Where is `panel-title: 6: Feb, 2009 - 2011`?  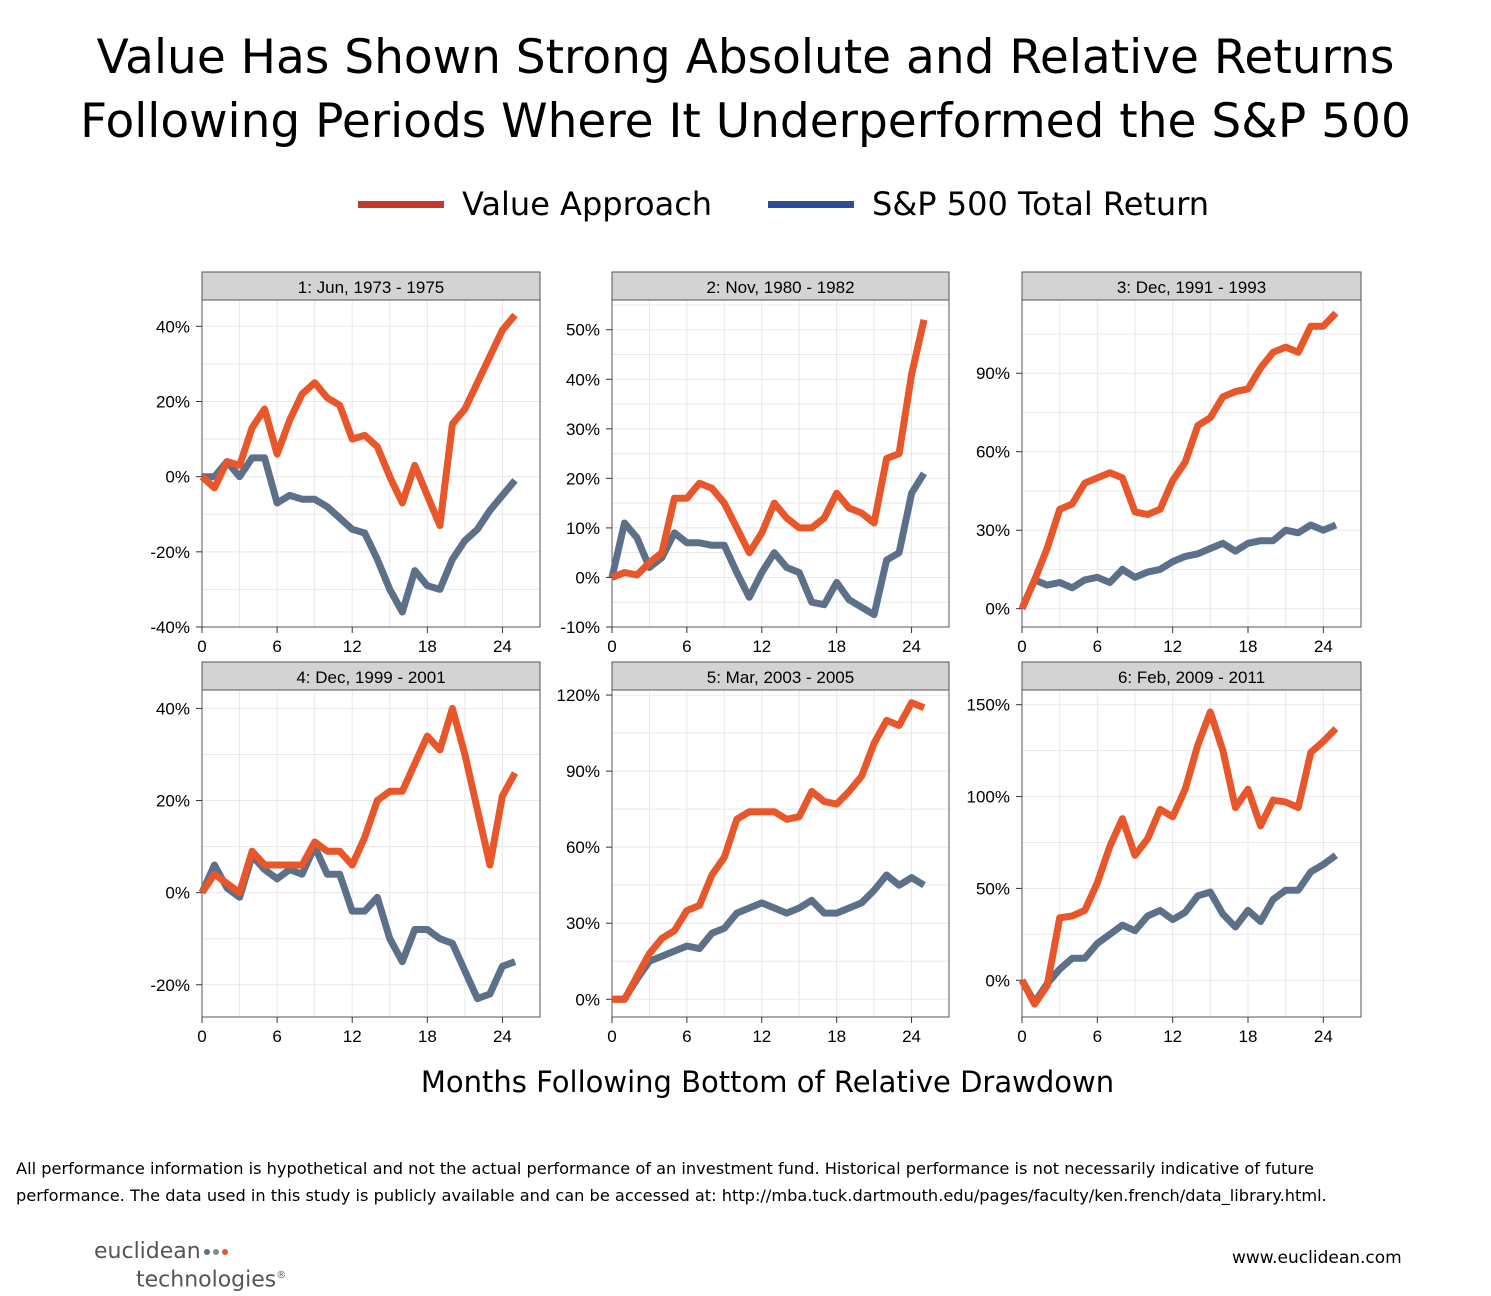
panel-title: 6: Feb, 2009 - 2011 is located at coordinates (1191, 677).